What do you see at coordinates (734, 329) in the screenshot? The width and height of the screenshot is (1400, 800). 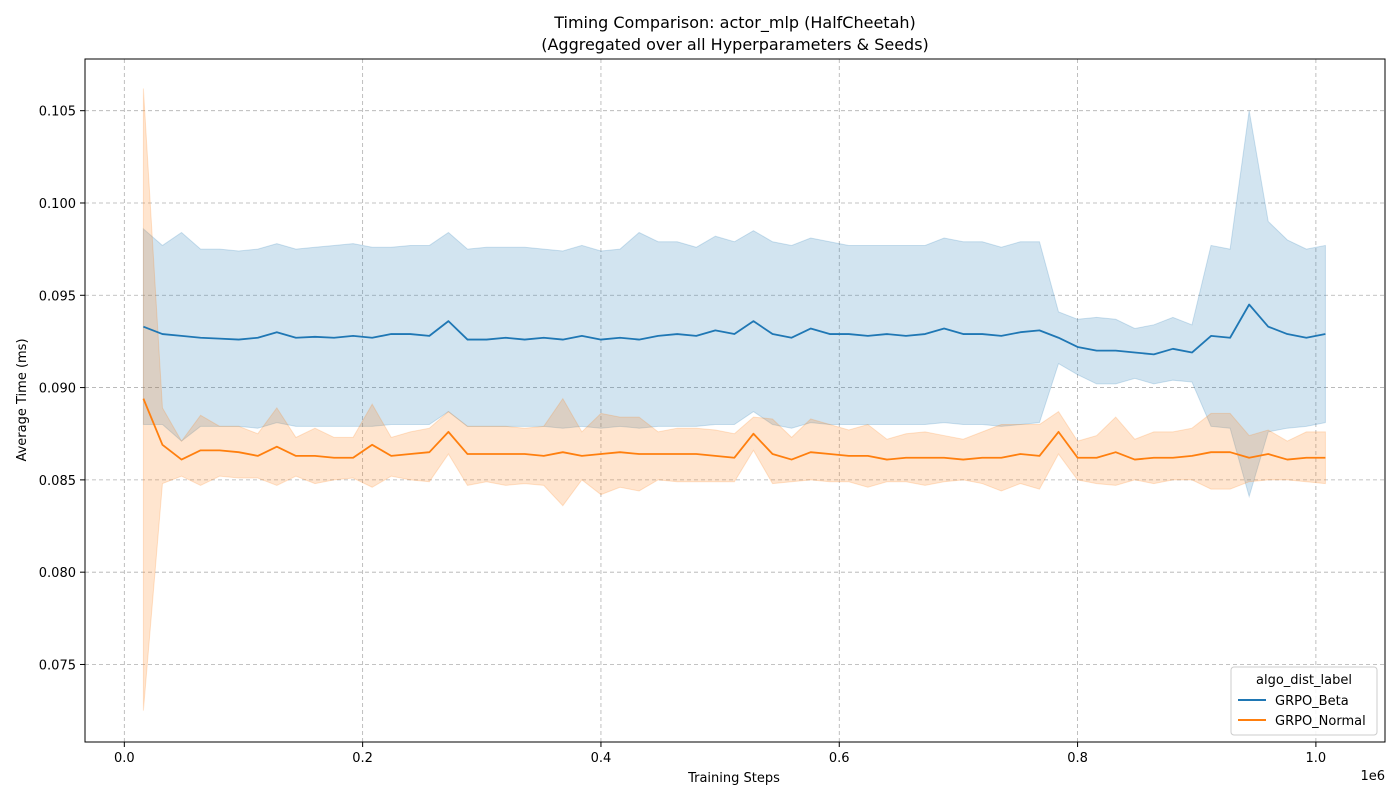 I see `series-line-grpo-beta` at bounding box center [734, 329].